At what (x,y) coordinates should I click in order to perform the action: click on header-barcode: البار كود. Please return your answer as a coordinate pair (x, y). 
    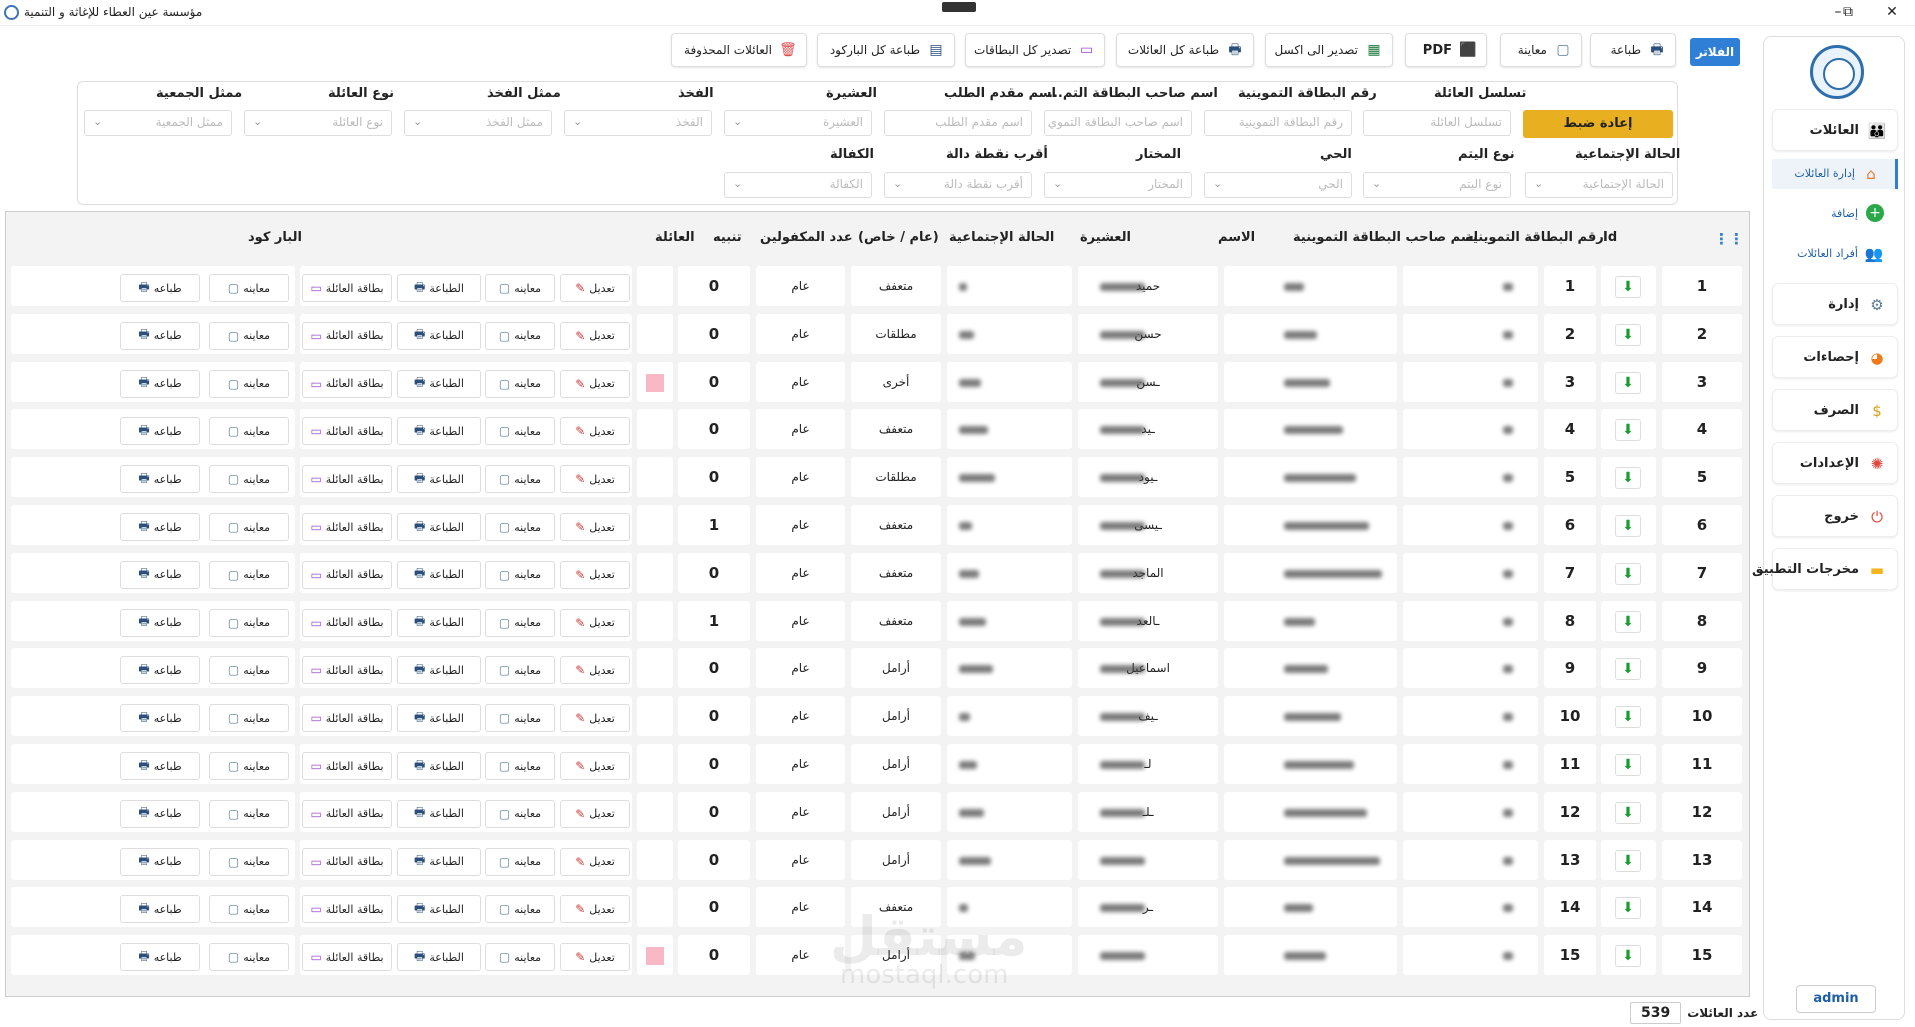
    Looking at the image, I should click on (275, 237).